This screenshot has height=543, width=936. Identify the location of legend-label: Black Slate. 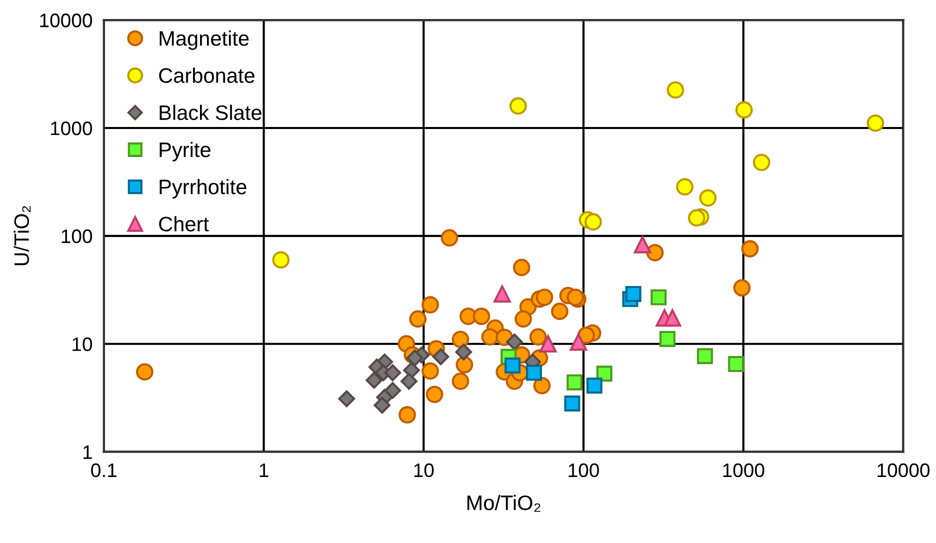
(211, 112).